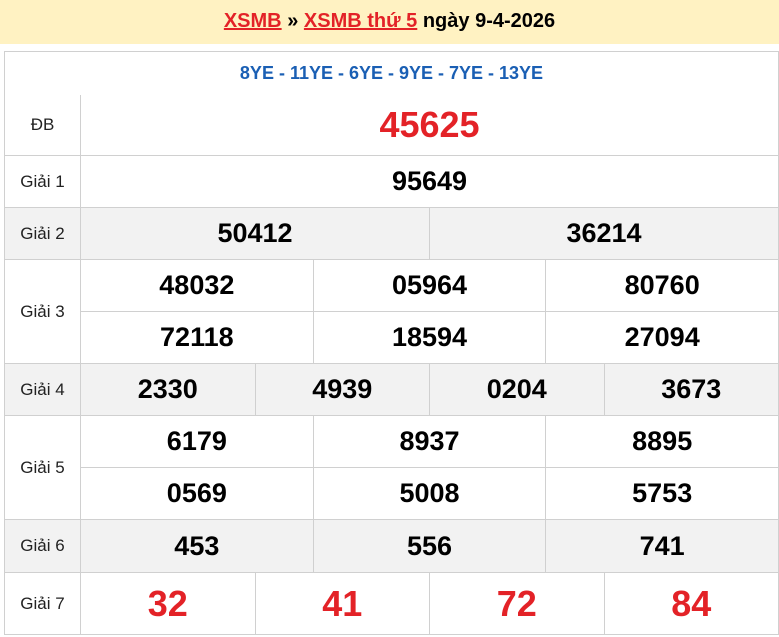 The image size is (779, 637). What do you see at coordinates (197, 337) in the screenshot?
I see `prize-number: 72118` at bounding box center [197, 337].